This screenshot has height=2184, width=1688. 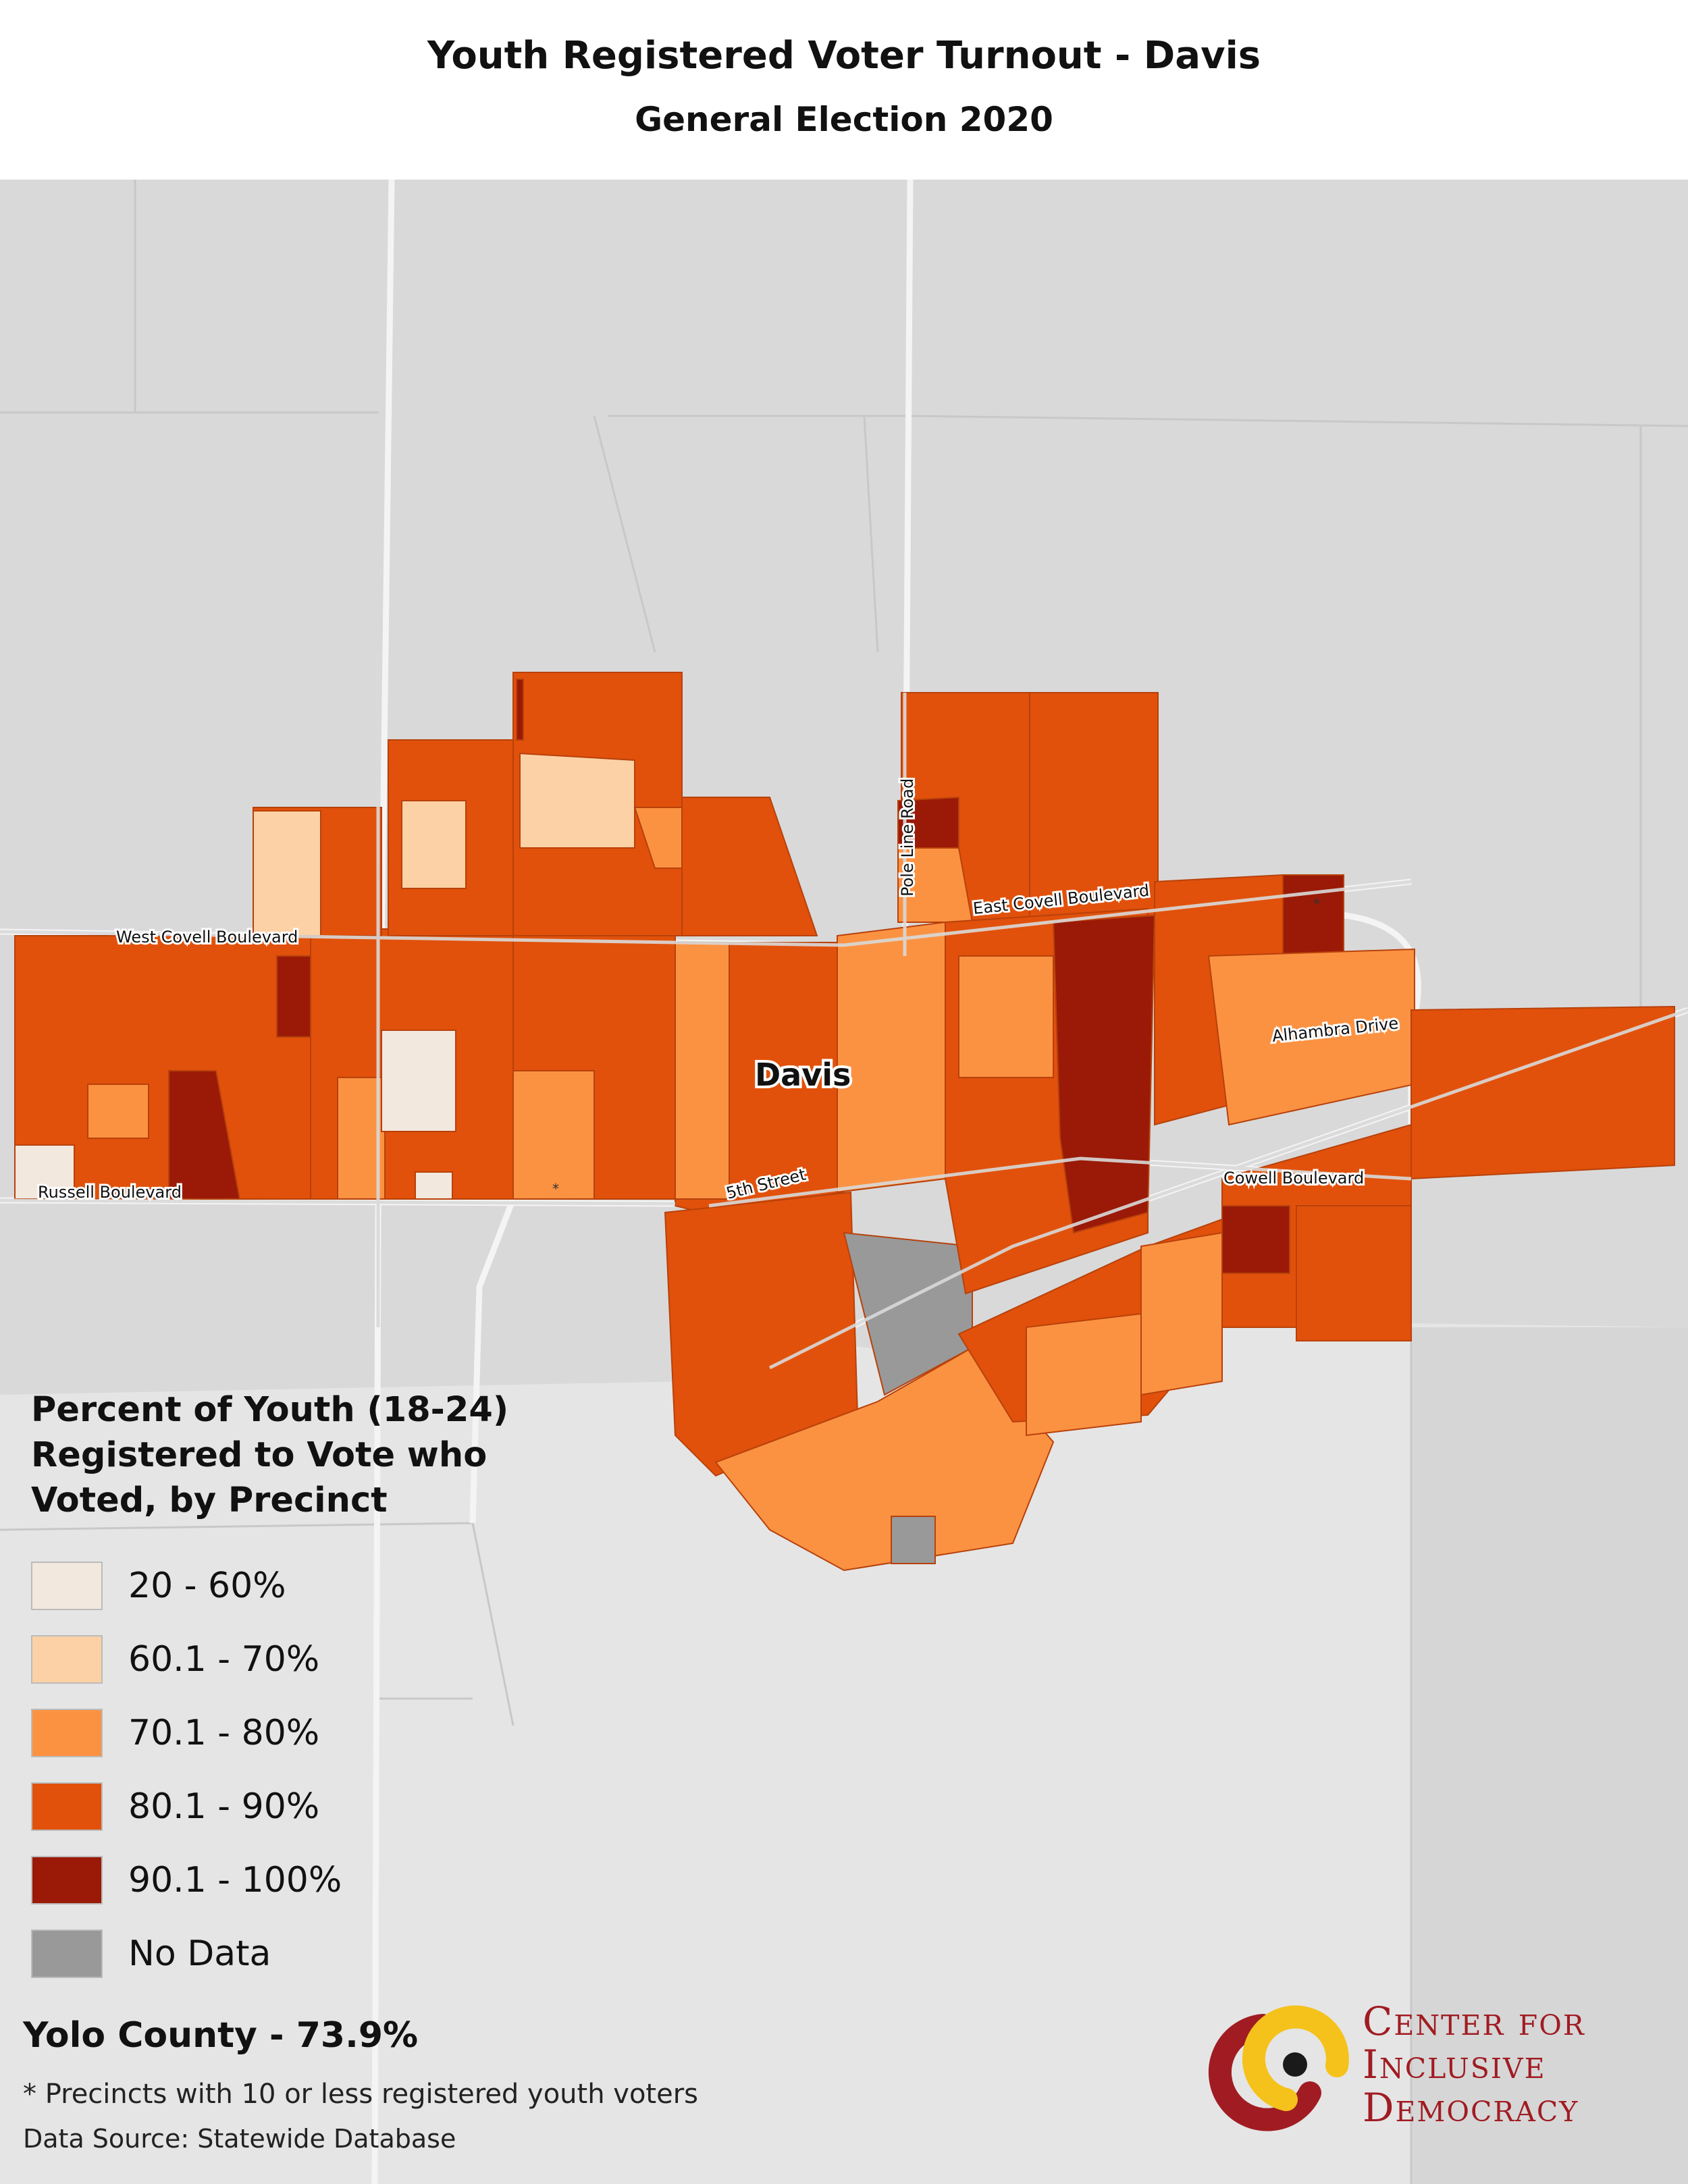 What do you see at coordinates (1255, 1239) in the screenshot?
I see `precinct-se-high` at bounding box center [1255, 1239].